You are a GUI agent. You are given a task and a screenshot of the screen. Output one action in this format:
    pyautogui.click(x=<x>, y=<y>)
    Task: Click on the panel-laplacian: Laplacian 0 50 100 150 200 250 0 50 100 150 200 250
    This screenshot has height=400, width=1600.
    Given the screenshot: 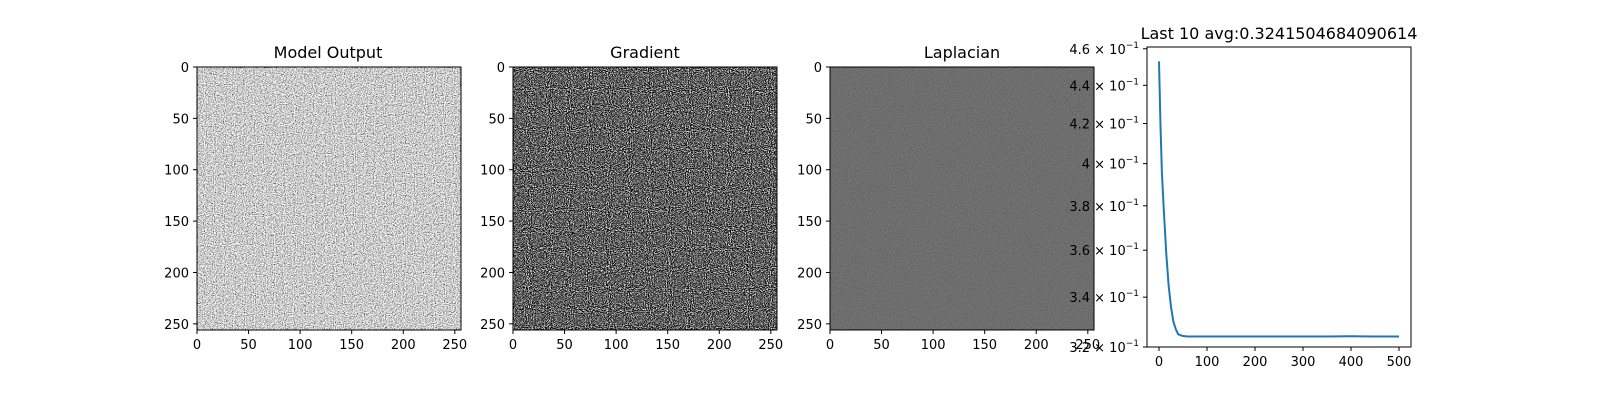 What is the action you would take?
    pyautogui.click(x=948, y=198)
    